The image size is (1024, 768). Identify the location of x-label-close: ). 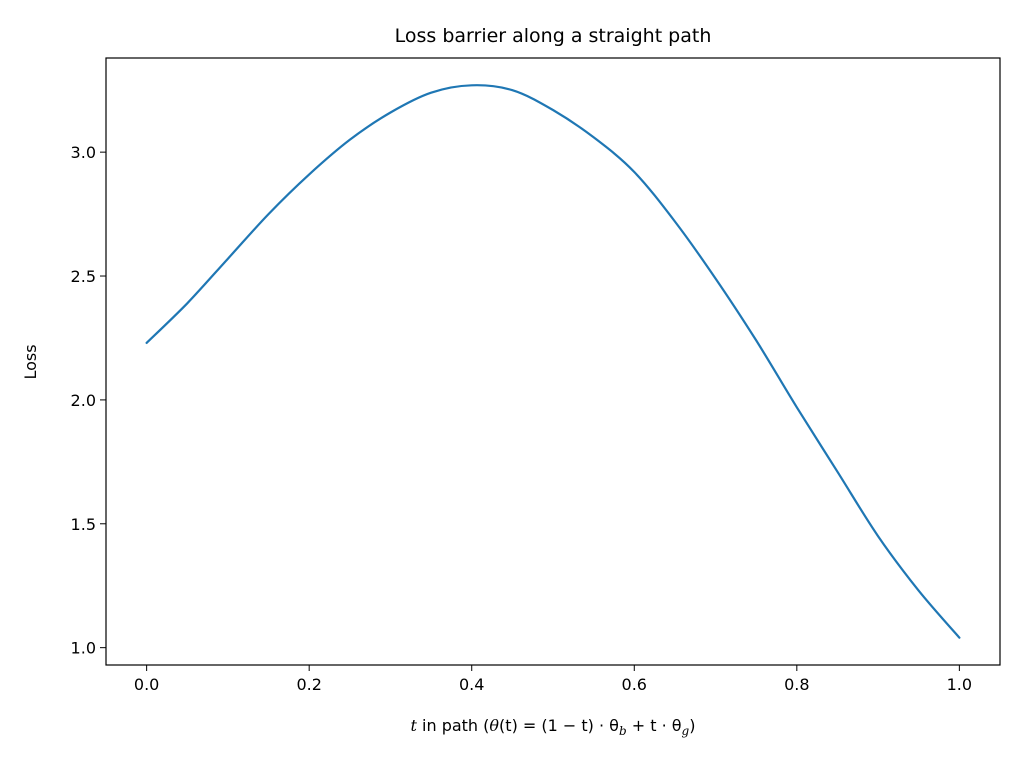
(692, 725).